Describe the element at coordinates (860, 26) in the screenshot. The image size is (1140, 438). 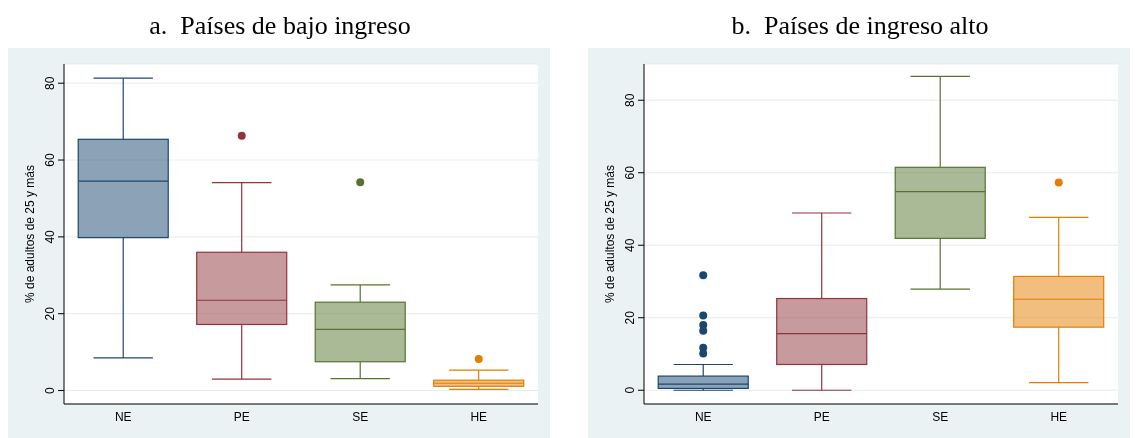
I see `chart-title: b. Países de ingreso alto` at that location.